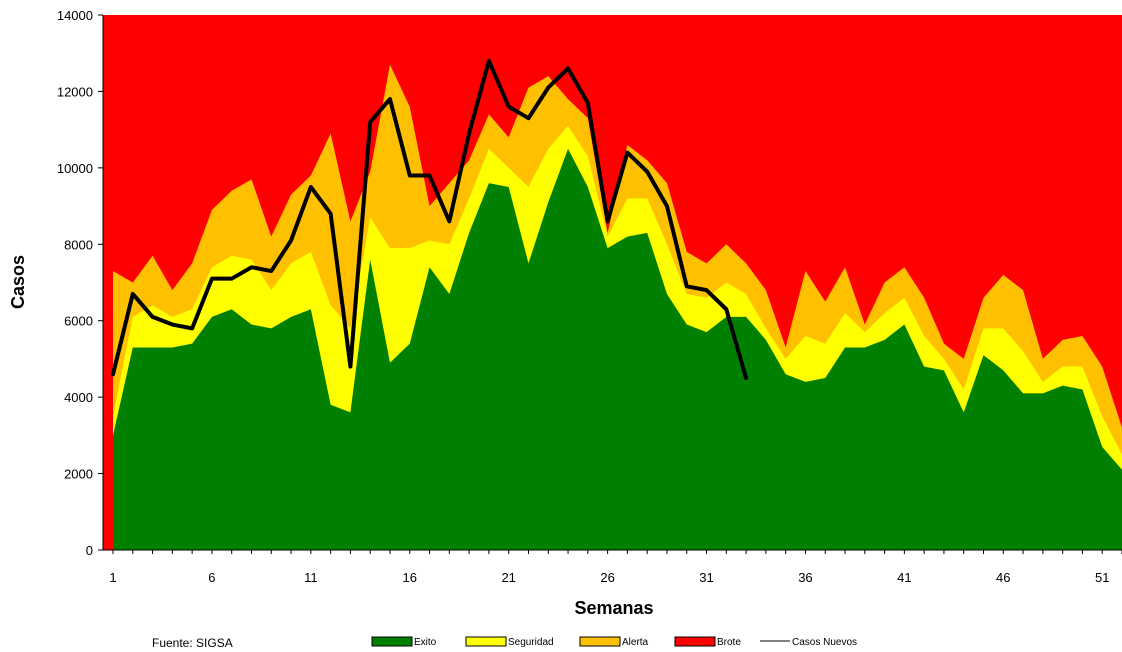 The width and height of the screenshot is (1122, 652). I want to click on x-tick-label: 51, so click(1102, 577).